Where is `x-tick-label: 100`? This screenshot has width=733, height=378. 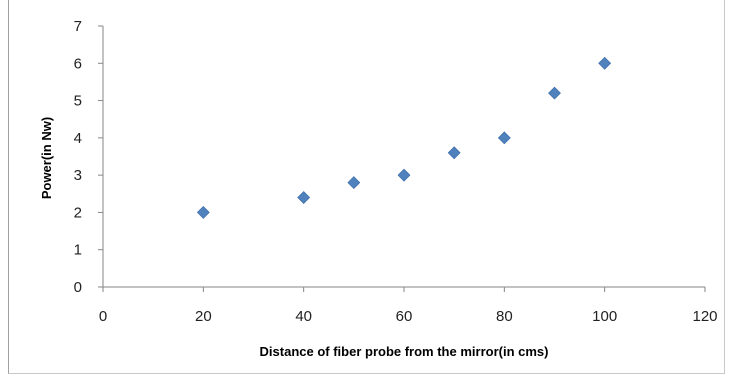 x-tick-label: 100 is located at coordinates (604, 316).